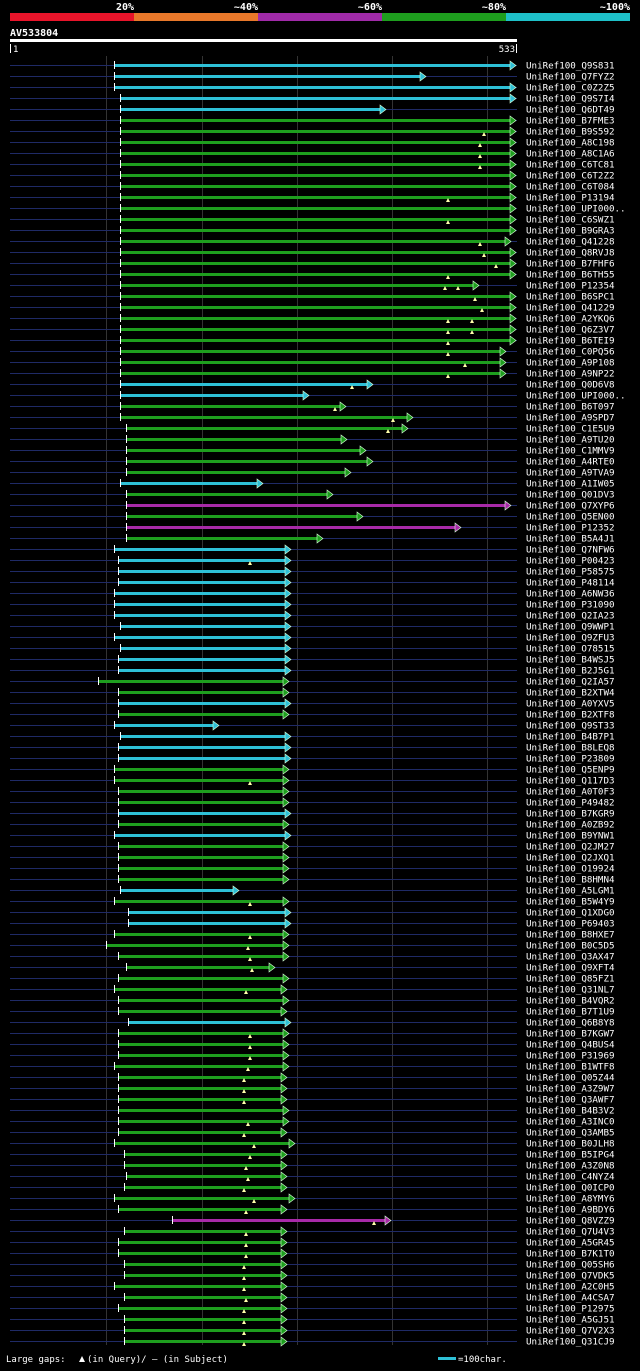 The width and height of the screenshot is (640, 1371). What do you see at coordinates (312, 1342) in the screenshot?
I see `hit-row: UniRef100_Q31CJ9` at bounding box center [312, 1342].